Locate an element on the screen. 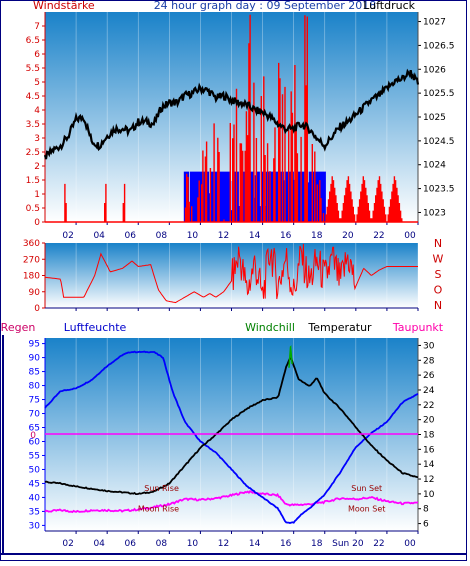 The height and width of the screenshot is (566, 470). wind-speed-axis-tick-label: 0.5 is located at coordinates (33, 209).